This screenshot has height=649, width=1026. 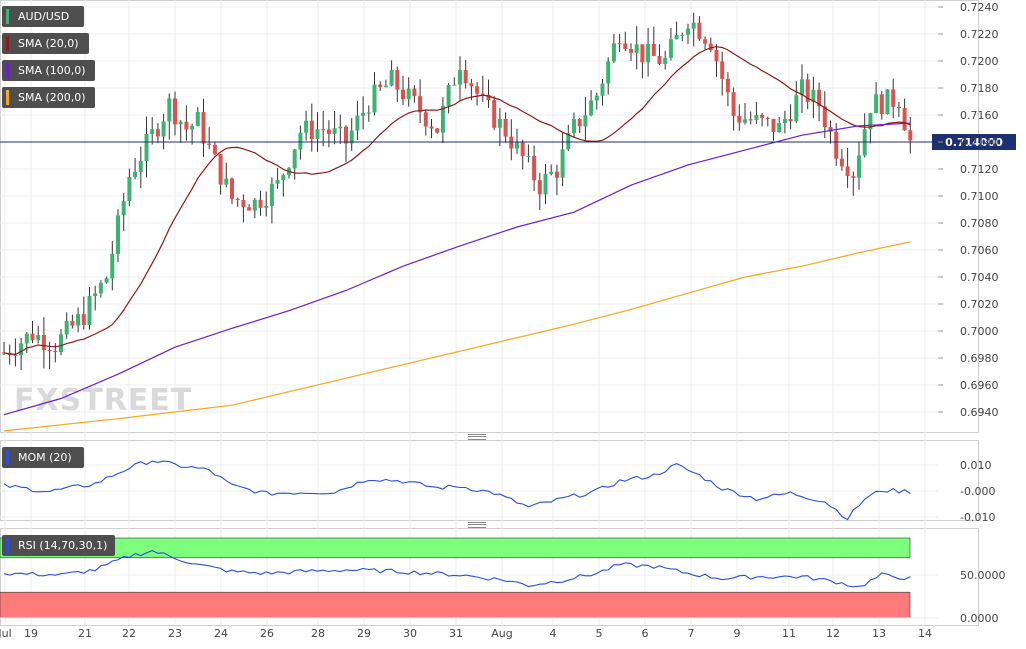 What do you see at coordinates (31, 633) in the screenshot?
I see `x-tick-label: 19` at bounding box center [31, 633].